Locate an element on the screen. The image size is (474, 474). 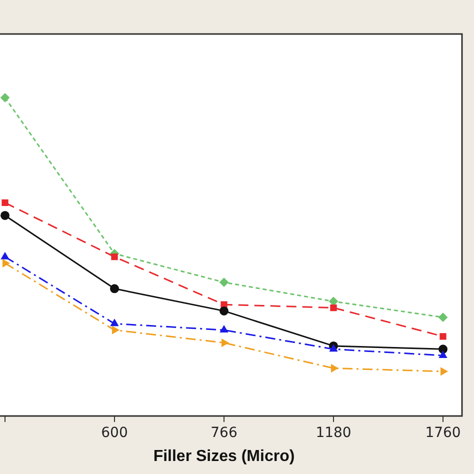
x-tick-label: 766 is located at coordinates (224, 433).